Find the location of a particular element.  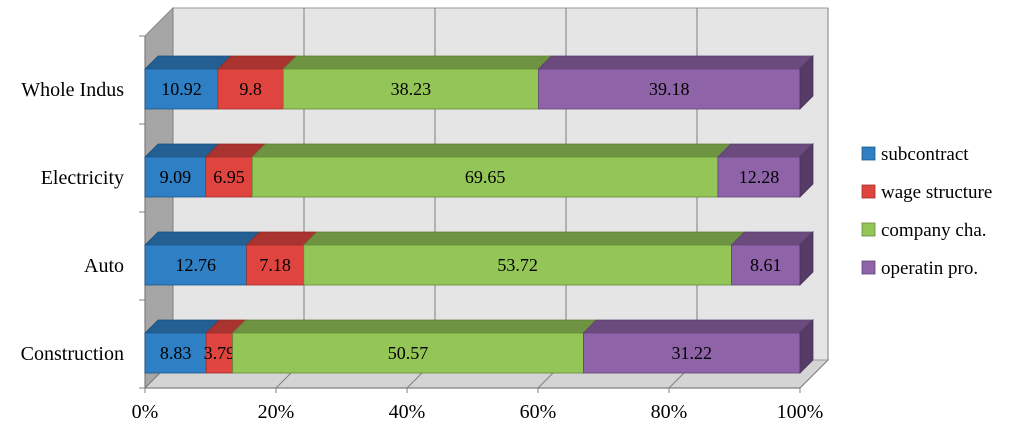

data-label: 3.79 is located at coordinates (220, 353).